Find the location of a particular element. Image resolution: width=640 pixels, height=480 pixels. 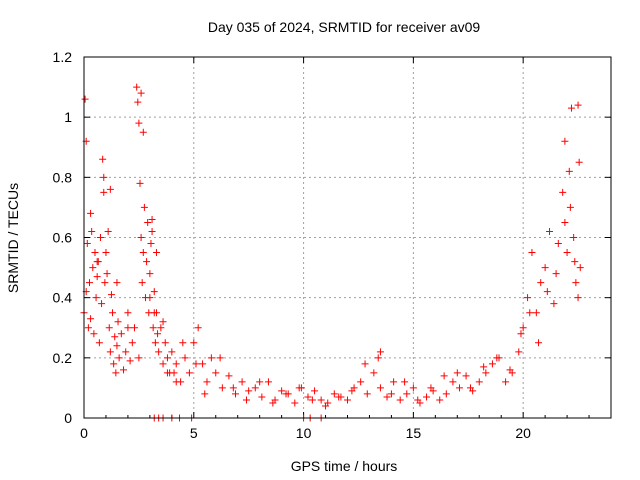

y-tick-label: 1.2 is located at coordinates (63, 57).